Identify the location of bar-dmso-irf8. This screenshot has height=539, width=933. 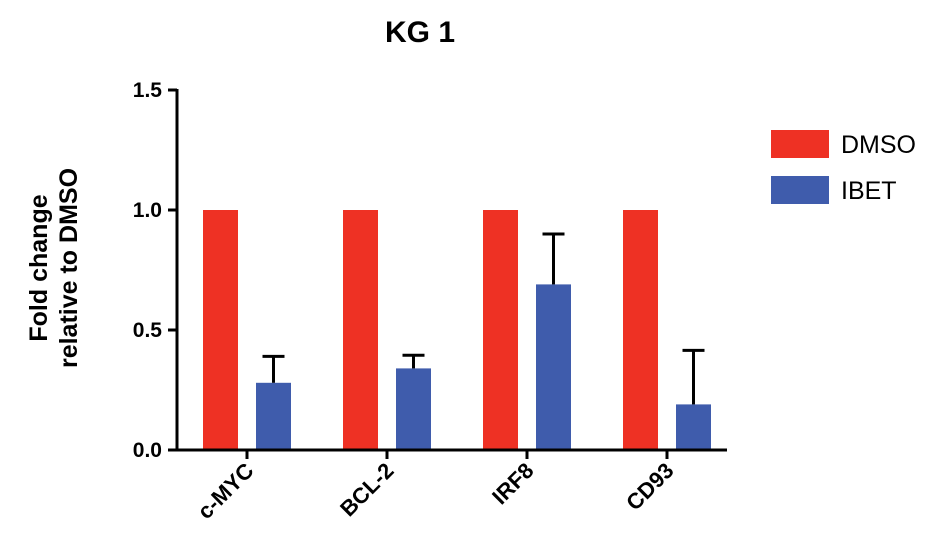
(500, 330).